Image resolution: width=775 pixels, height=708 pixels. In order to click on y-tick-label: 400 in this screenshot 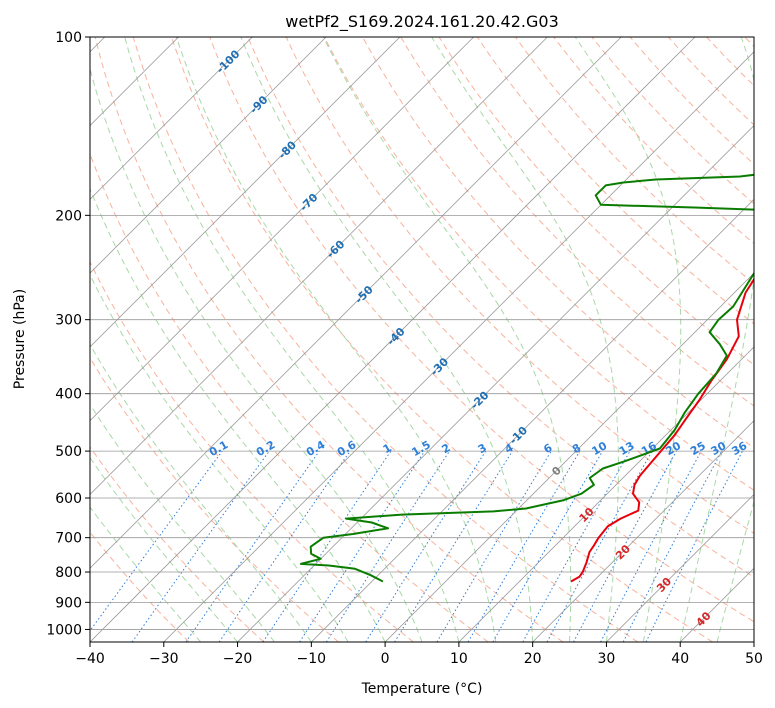, I will do `click(68, 395)`.